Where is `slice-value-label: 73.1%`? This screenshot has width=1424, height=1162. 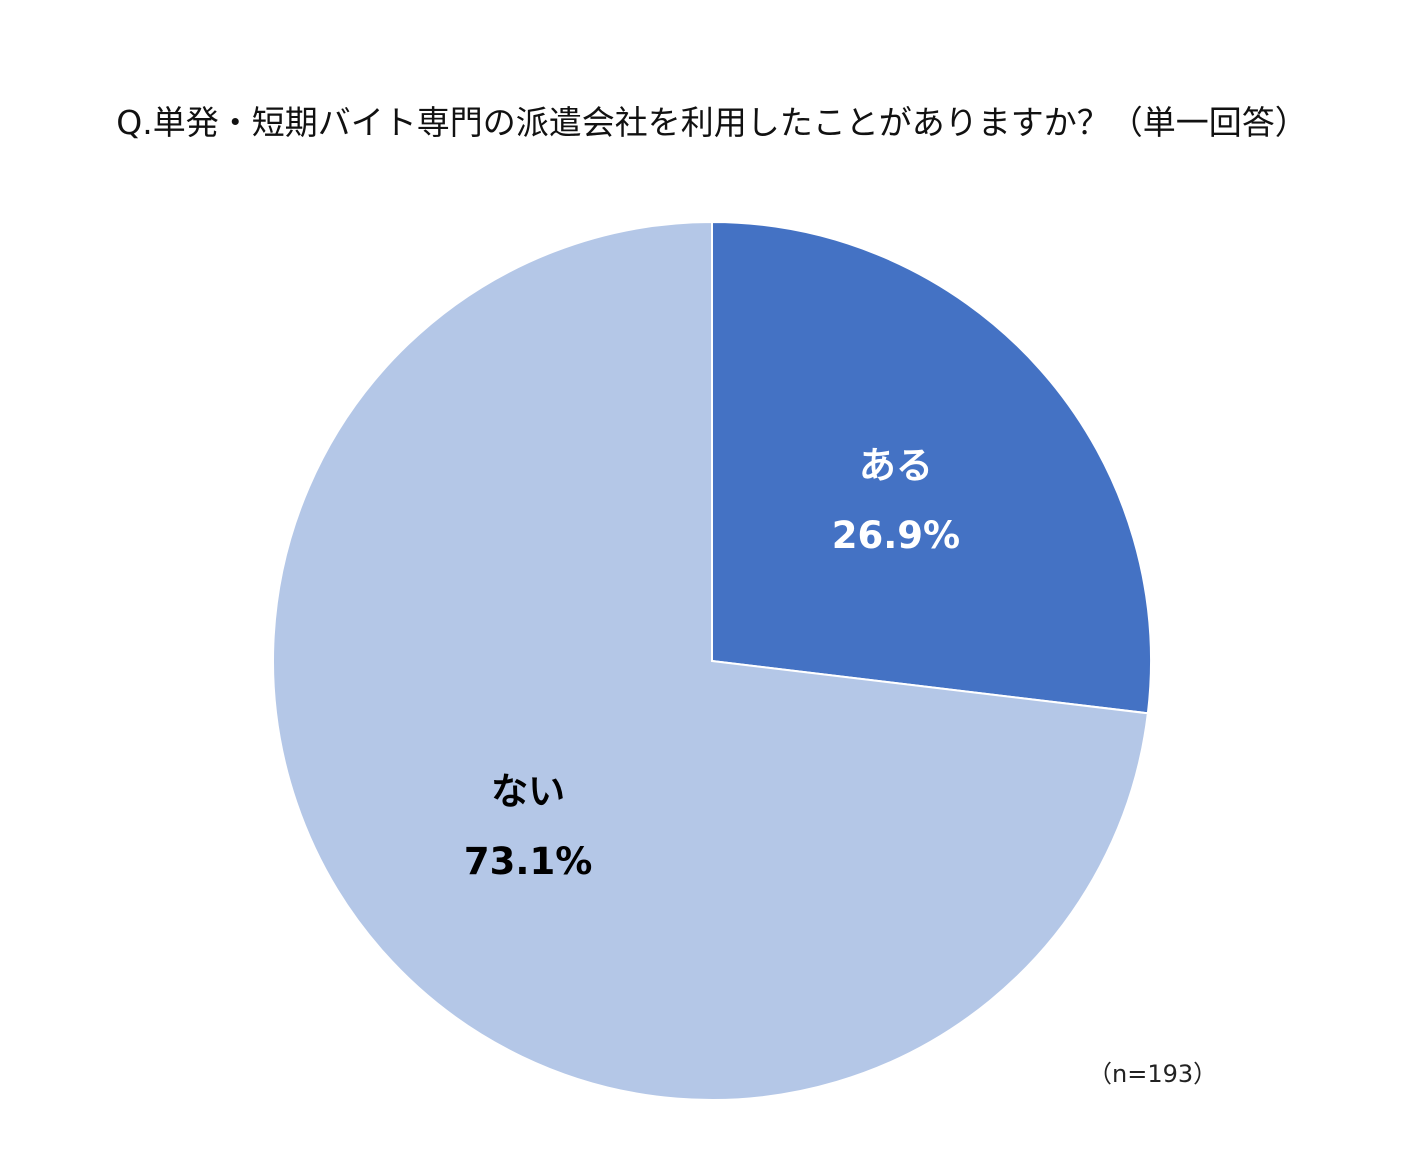 slice-value-label: 73.1% is located at coordinates (528, 861).